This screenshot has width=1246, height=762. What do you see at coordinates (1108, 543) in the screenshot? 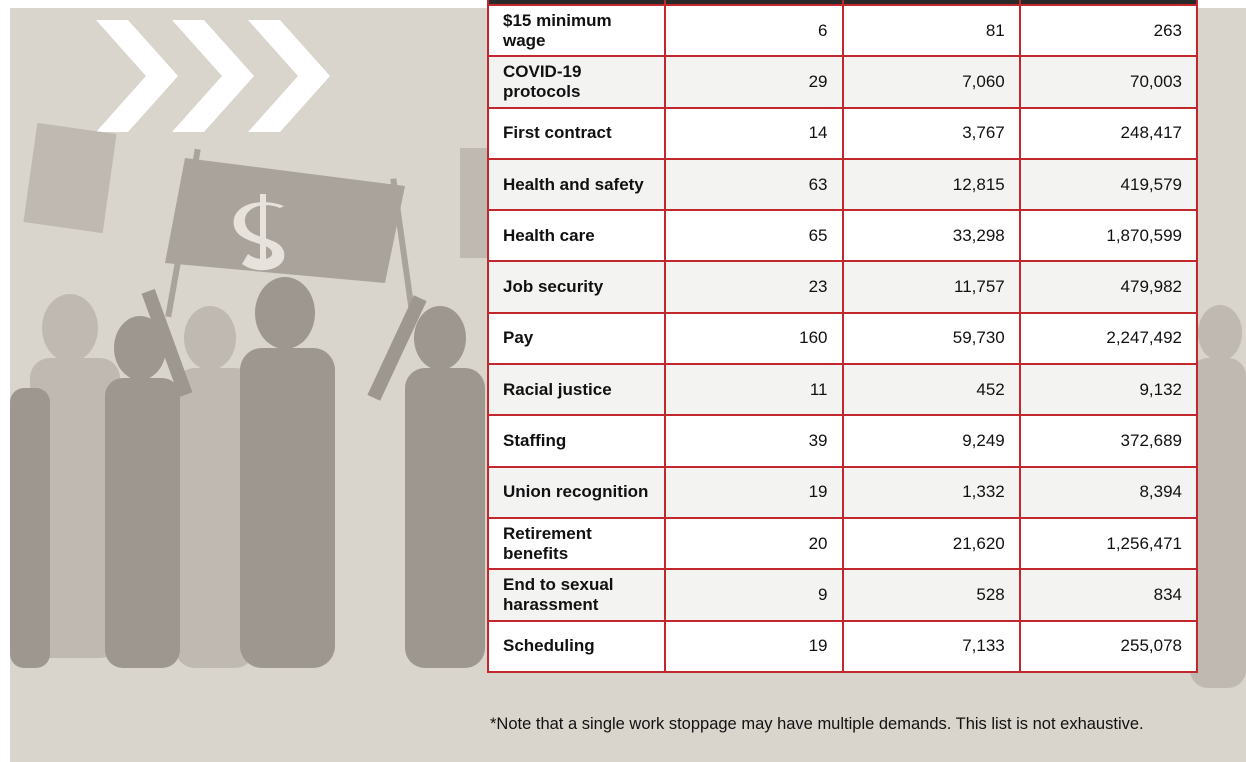
I see `cell-value: 1,256,471` at bounding box center [1108, 543].